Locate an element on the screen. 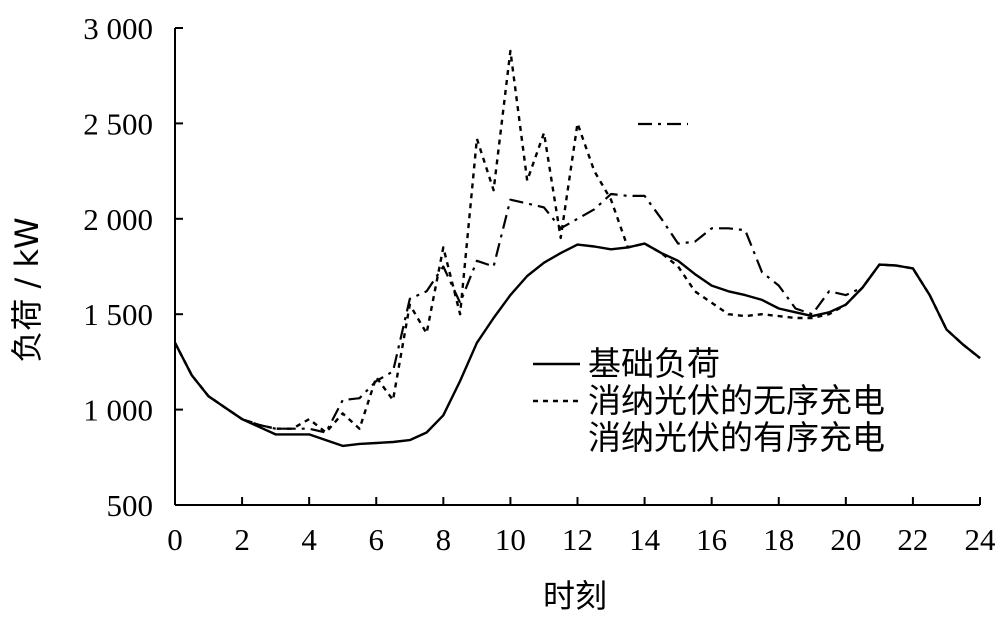 The width and height of the screenshot is (1000, 621). x-tick-label: 6 is located at coordinates (377, 539).